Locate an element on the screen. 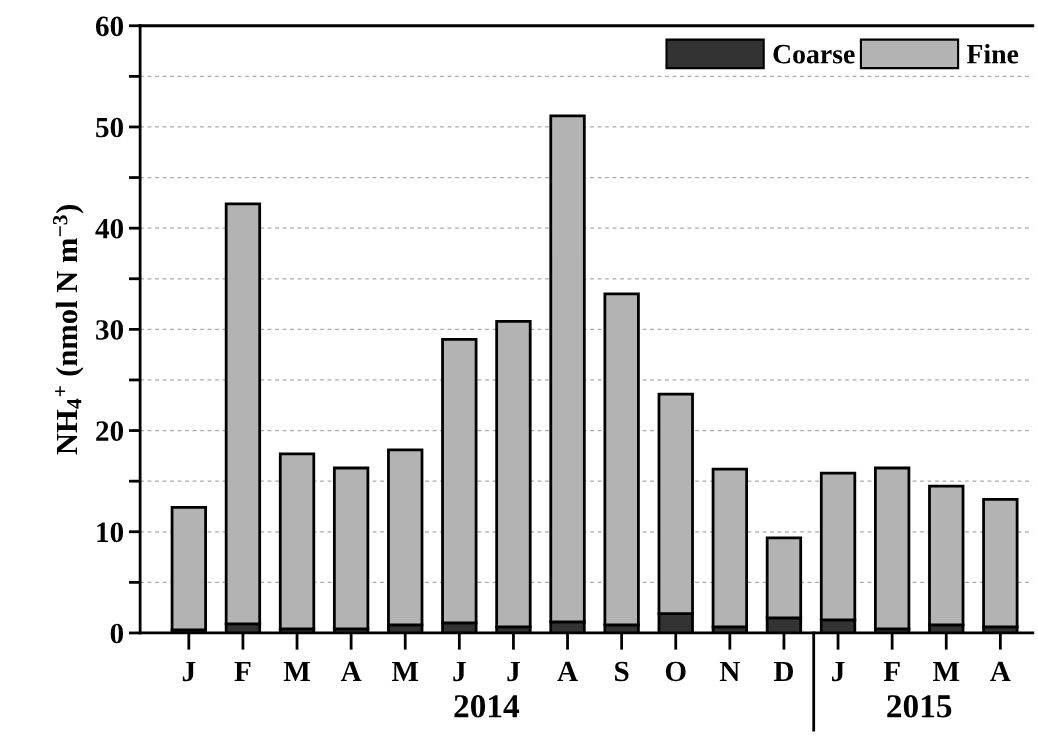 The width and height of the screenshot is (1038, 736). x-tick-label: D is located at coordinates (783, 671).